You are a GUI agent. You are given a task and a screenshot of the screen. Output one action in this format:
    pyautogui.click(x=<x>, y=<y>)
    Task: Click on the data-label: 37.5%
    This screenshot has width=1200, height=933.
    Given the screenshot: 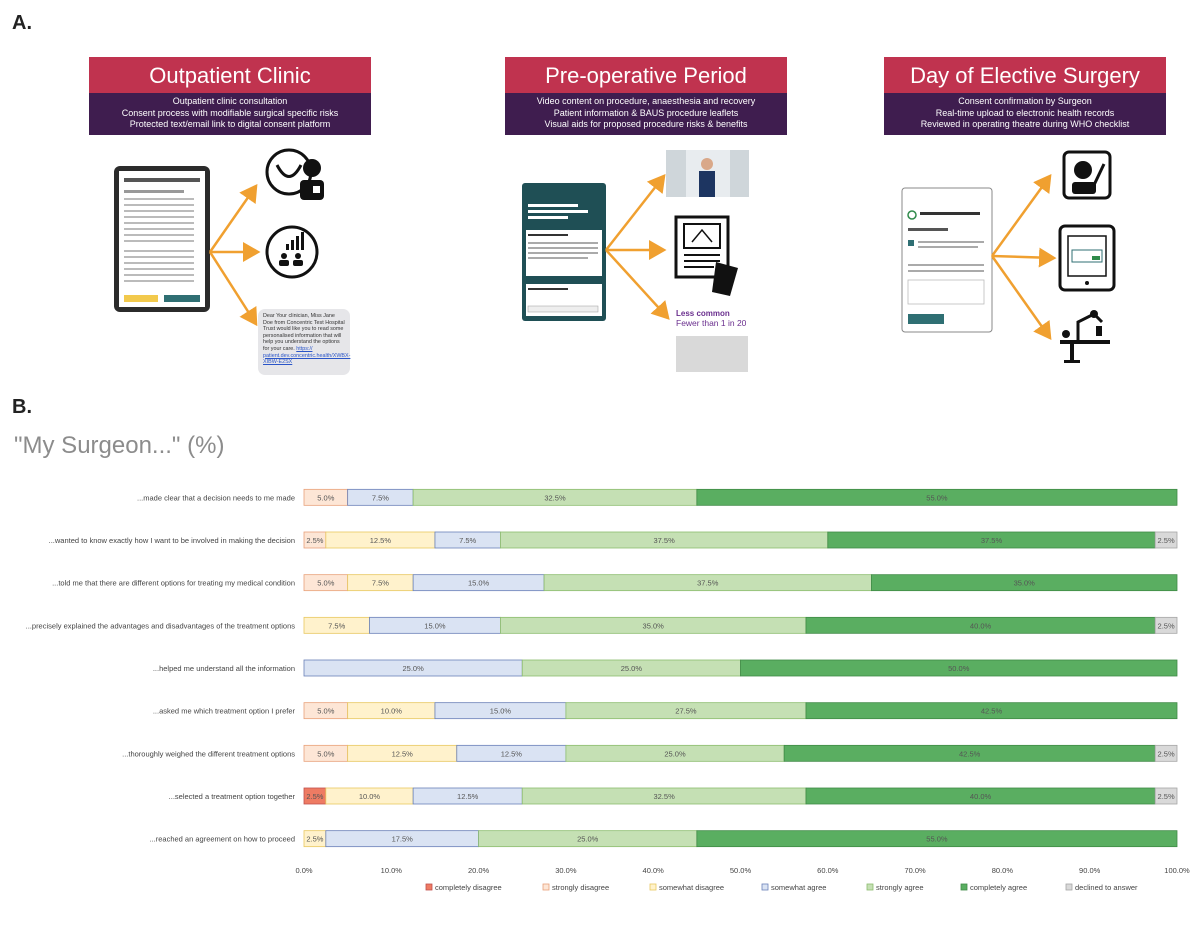 What is the action you would take?
    pyautogui.click(x=664, y=540)
    